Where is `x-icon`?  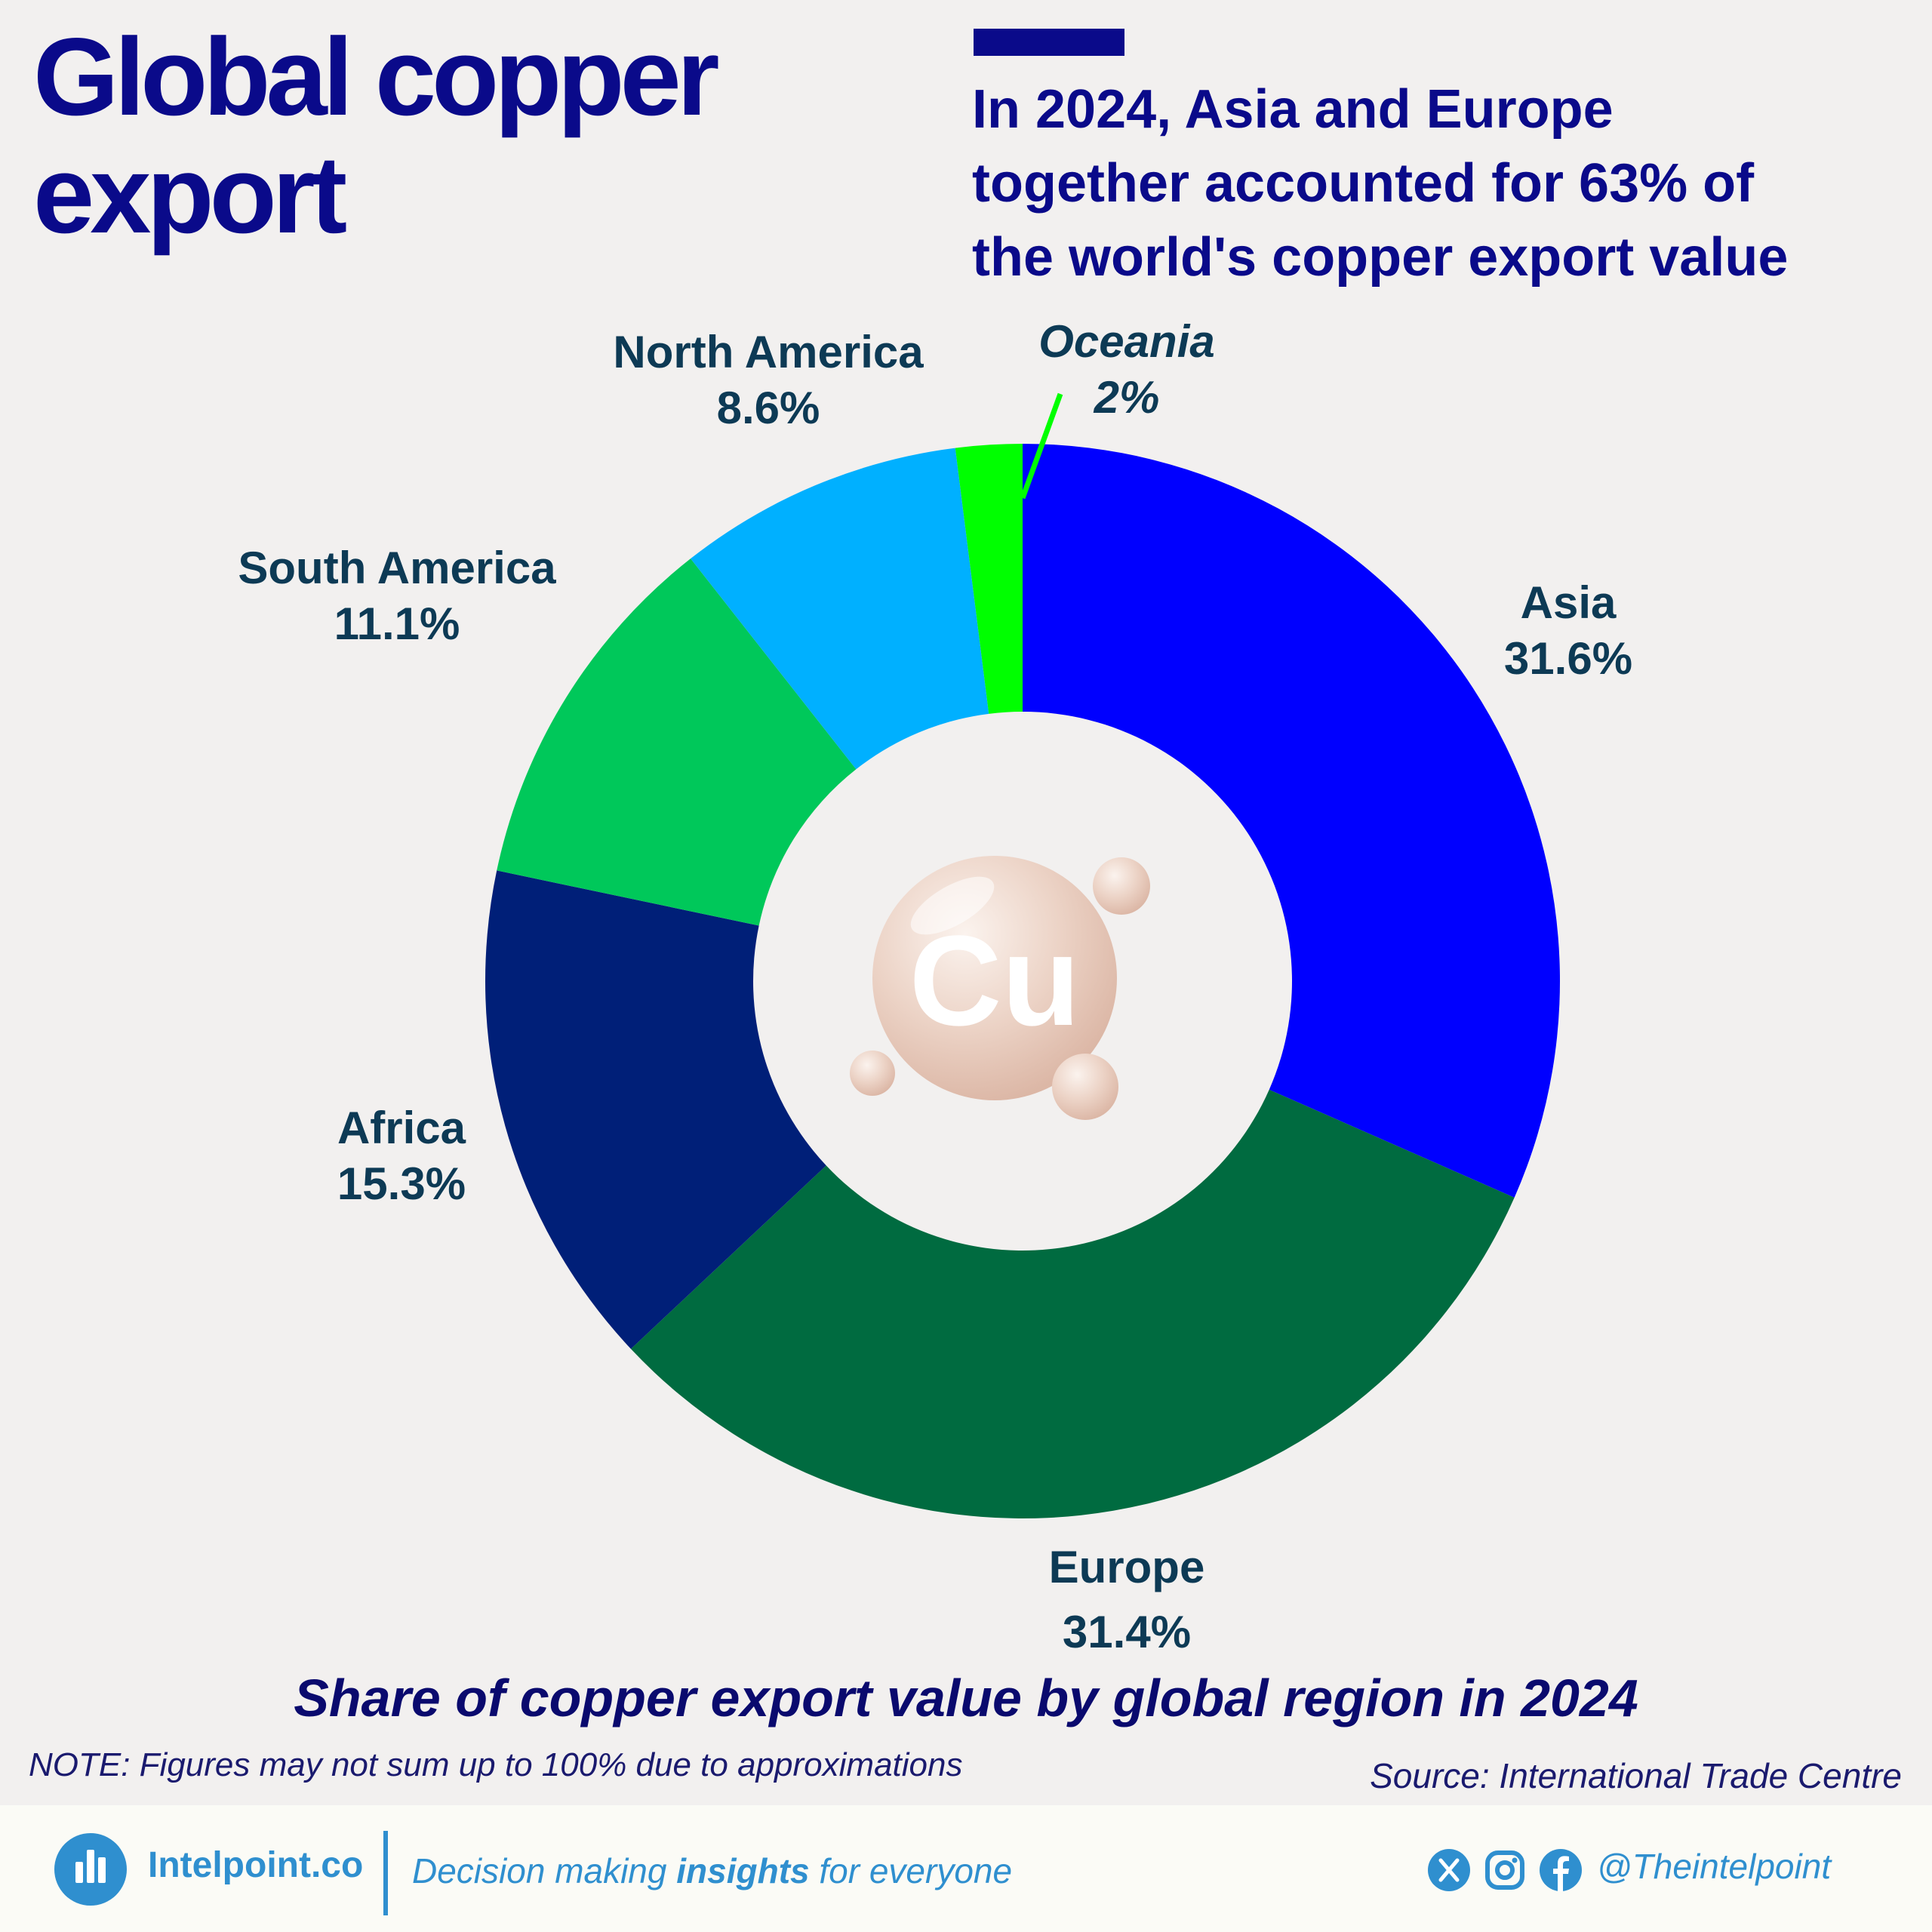 x-icon is located at coordinates (1449, 1870).